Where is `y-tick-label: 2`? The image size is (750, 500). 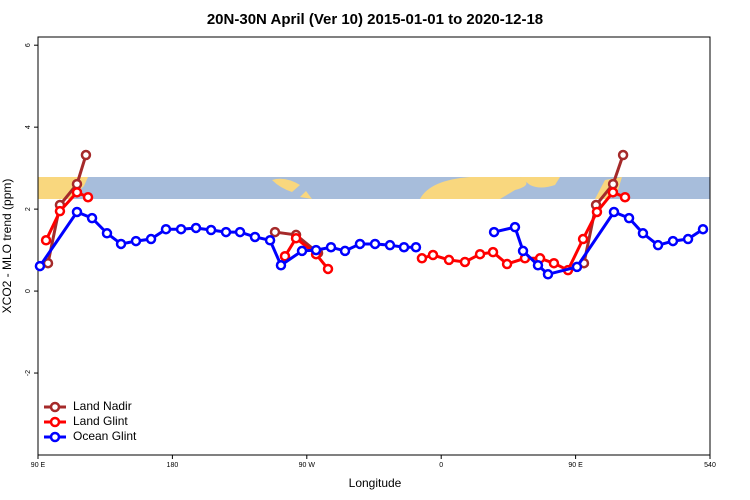
y-tick-label: 2 is located at coordinates (28, 209).